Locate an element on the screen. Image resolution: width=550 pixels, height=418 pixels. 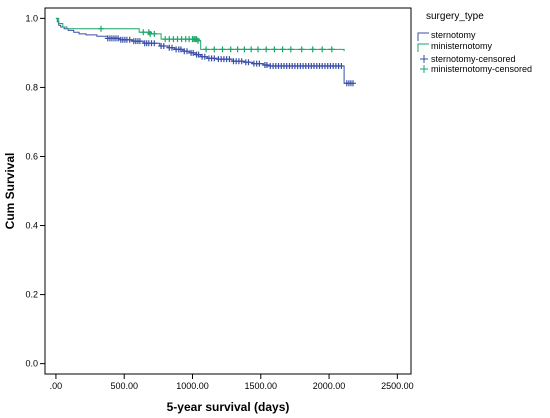
legend-item-ministernotomy-censored: ministernotomy-censored is located at coordinates (476, 69).